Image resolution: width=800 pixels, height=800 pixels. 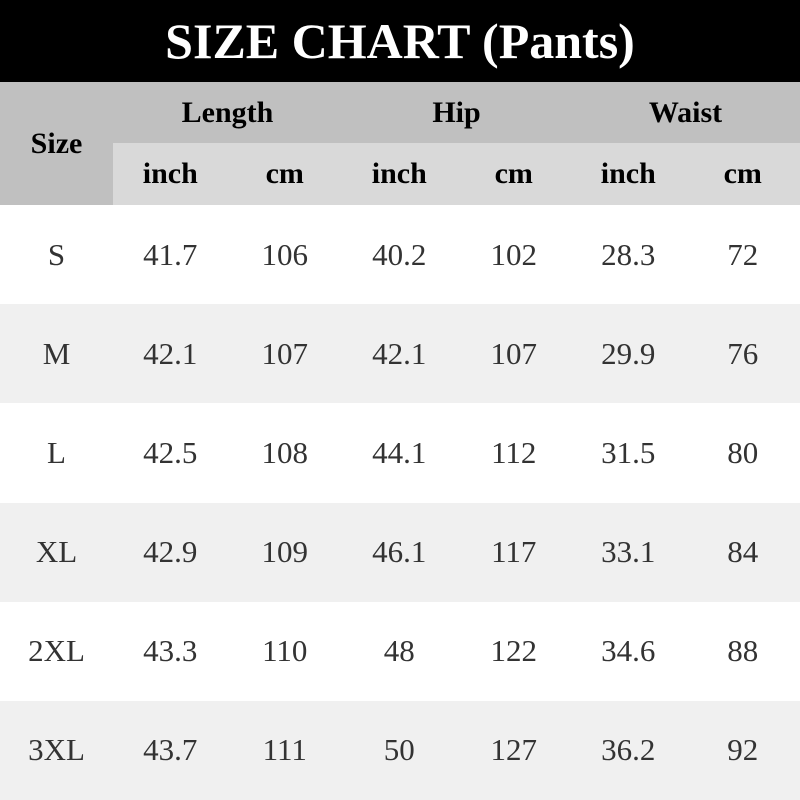 I want to click on table-cell: 106, so click(x=285, y=254).